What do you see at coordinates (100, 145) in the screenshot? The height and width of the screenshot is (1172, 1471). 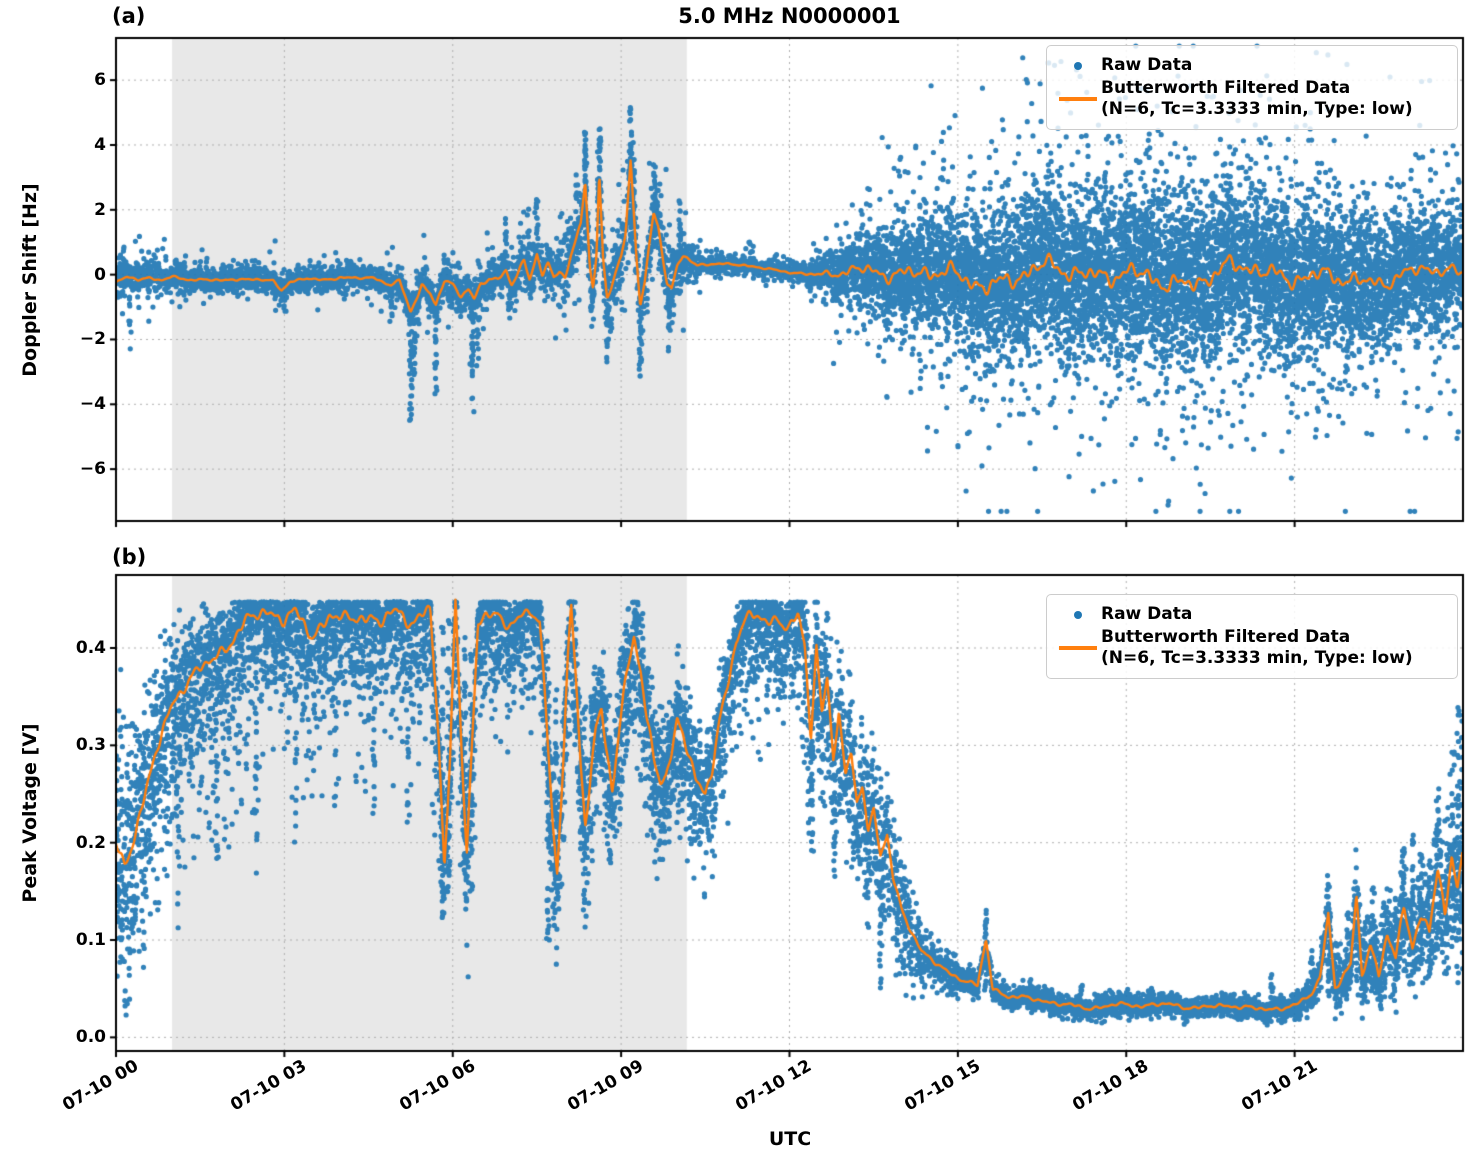 I see `panel-a-ytick: 4` at bounding box center [100, 145].